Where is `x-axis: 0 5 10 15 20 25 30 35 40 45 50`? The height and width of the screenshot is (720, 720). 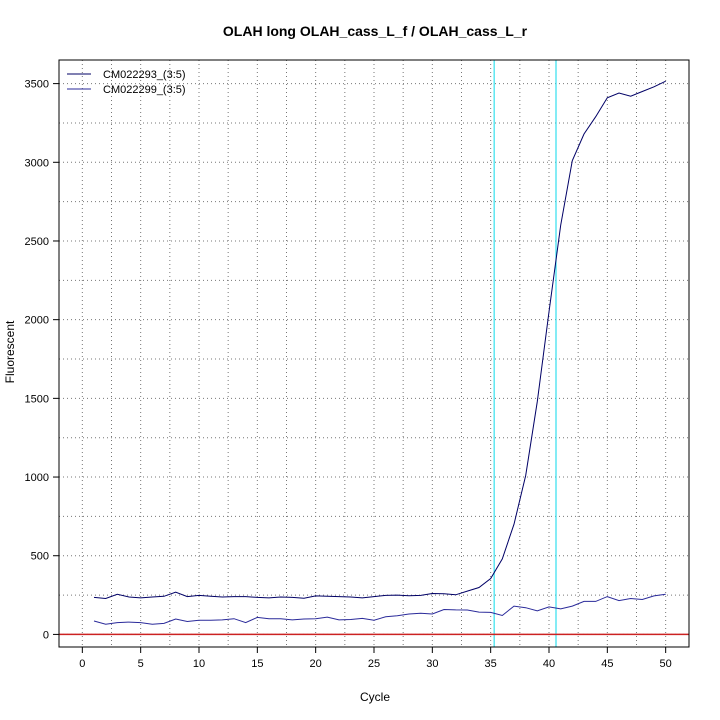
x-axis: 0 5 10 15 20 25 30 35 40 45 50 is located at coordinates (375, 658).